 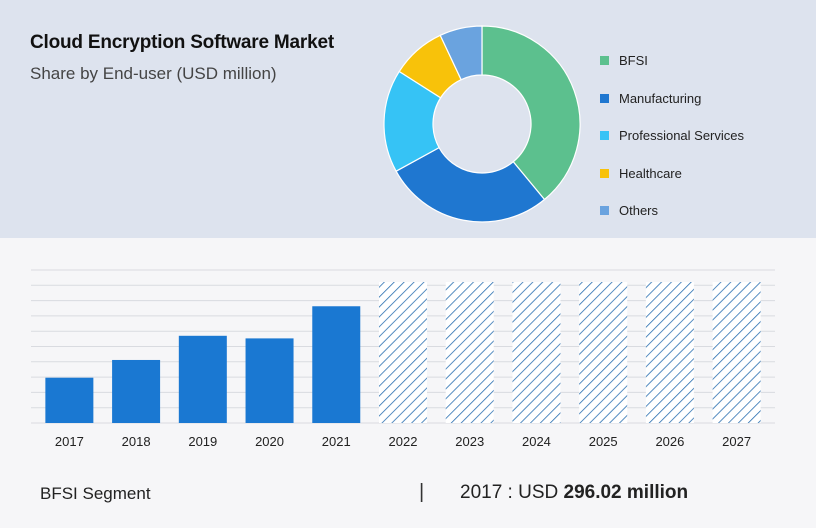 I want to click on bar-2018, so click(x=136, y=391).